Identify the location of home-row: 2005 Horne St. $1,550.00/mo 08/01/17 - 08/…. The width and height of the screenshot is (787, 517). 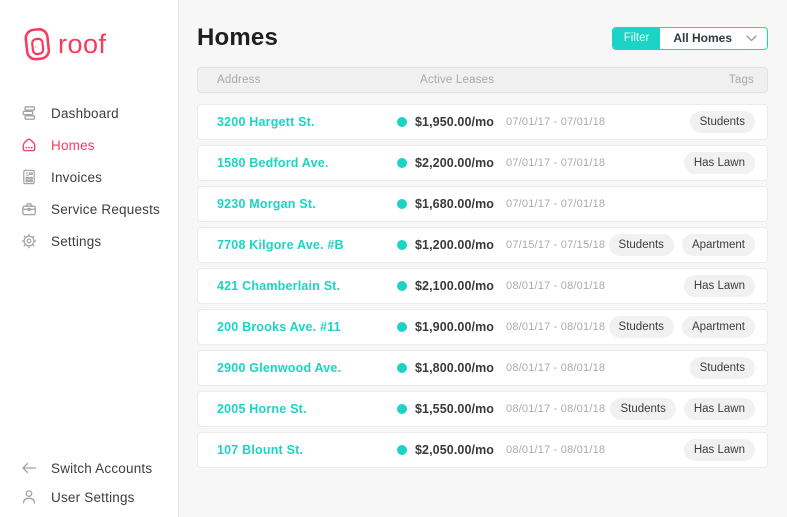
(482, 409).